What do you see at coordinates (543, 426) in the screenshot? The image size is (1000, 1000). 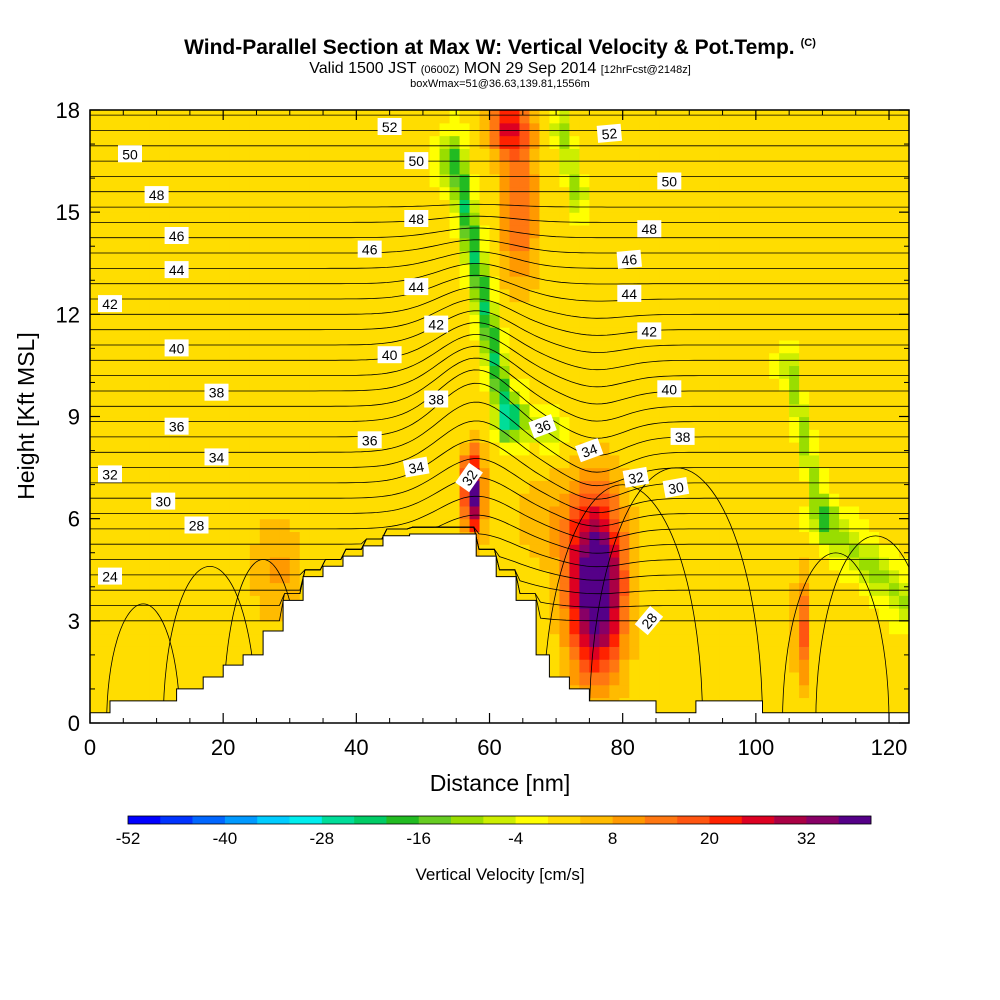 I see `contour-label-text: 36` at bounding box center [543, 426].